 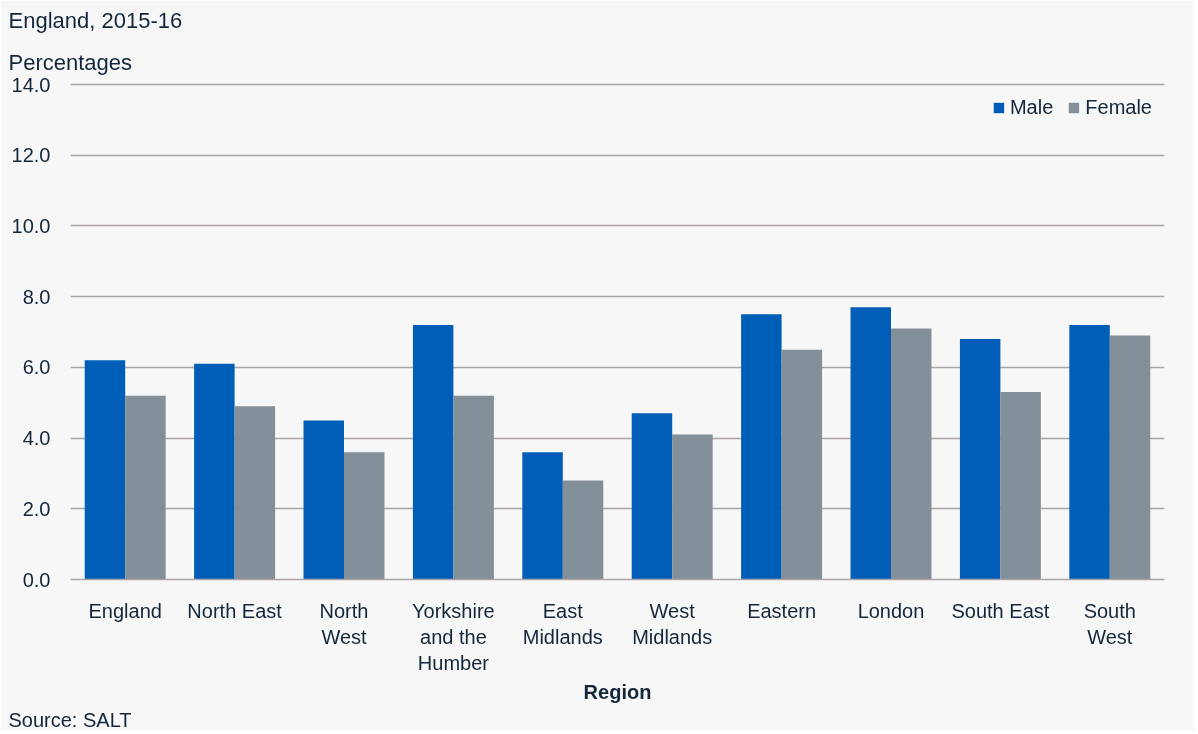 What do you see at coordinates (1000, 610) in the screenshot?
I see `x-tick-label: South East` at bounding box center [1000, 610].